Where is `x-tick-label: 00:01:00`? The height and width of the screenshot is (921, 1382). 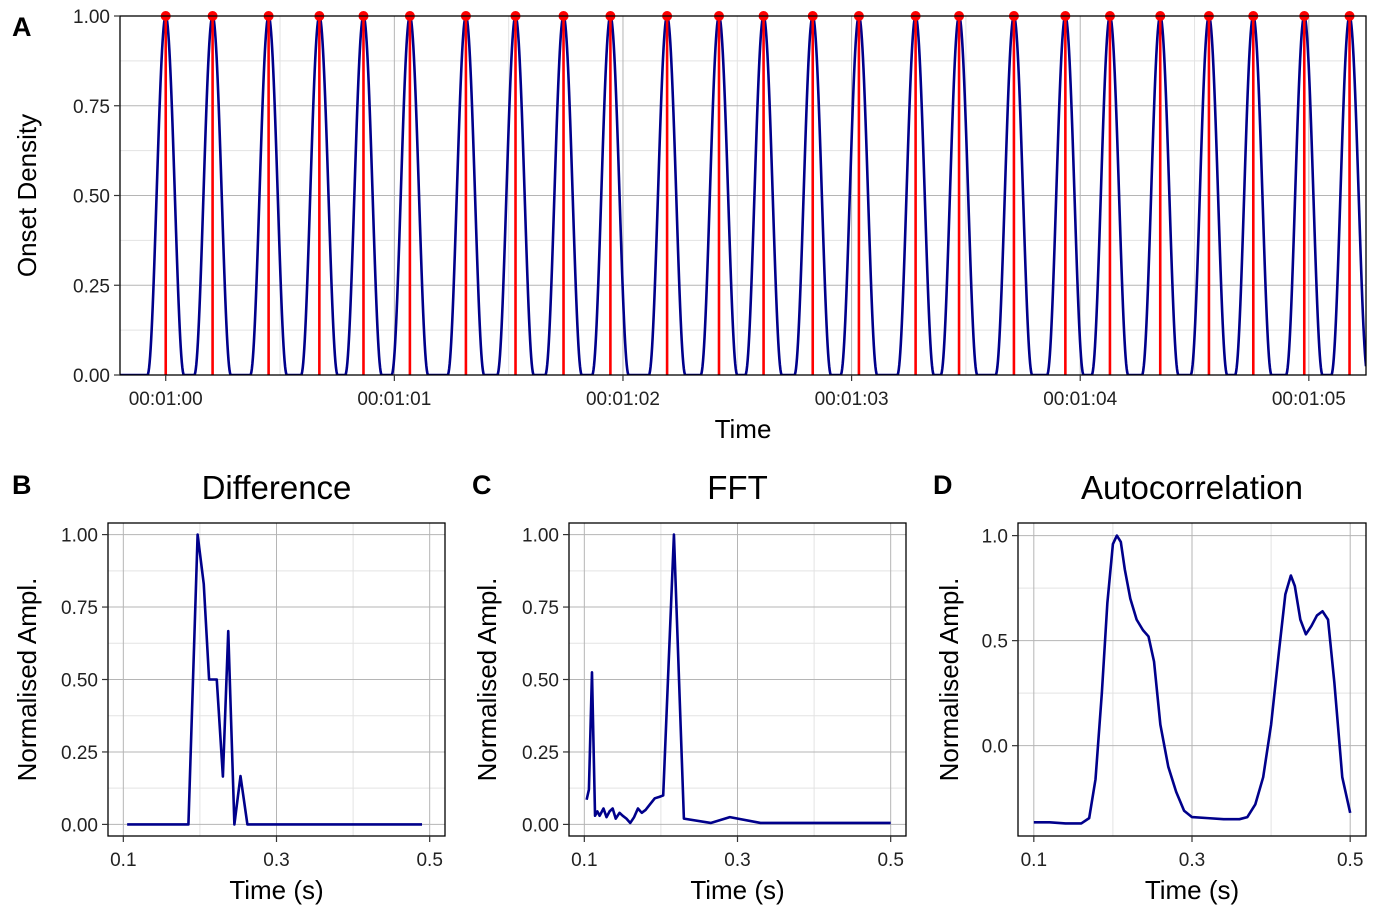
x-tick-label: 00:01:00 is located at coordinates (166, 399).